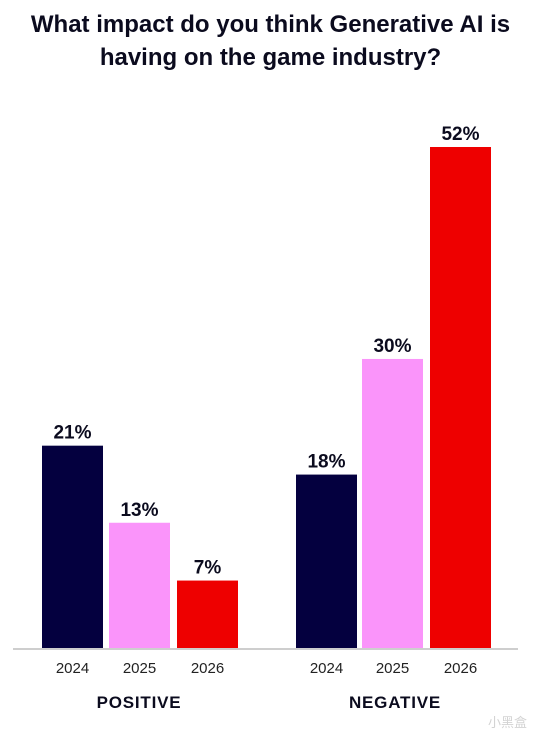 The image size is (541, 737). What do you see at coordinates (139, 702) in the screenshot?
I see `group-label-positive: POSITIVE` at bounding box center [139, 702].